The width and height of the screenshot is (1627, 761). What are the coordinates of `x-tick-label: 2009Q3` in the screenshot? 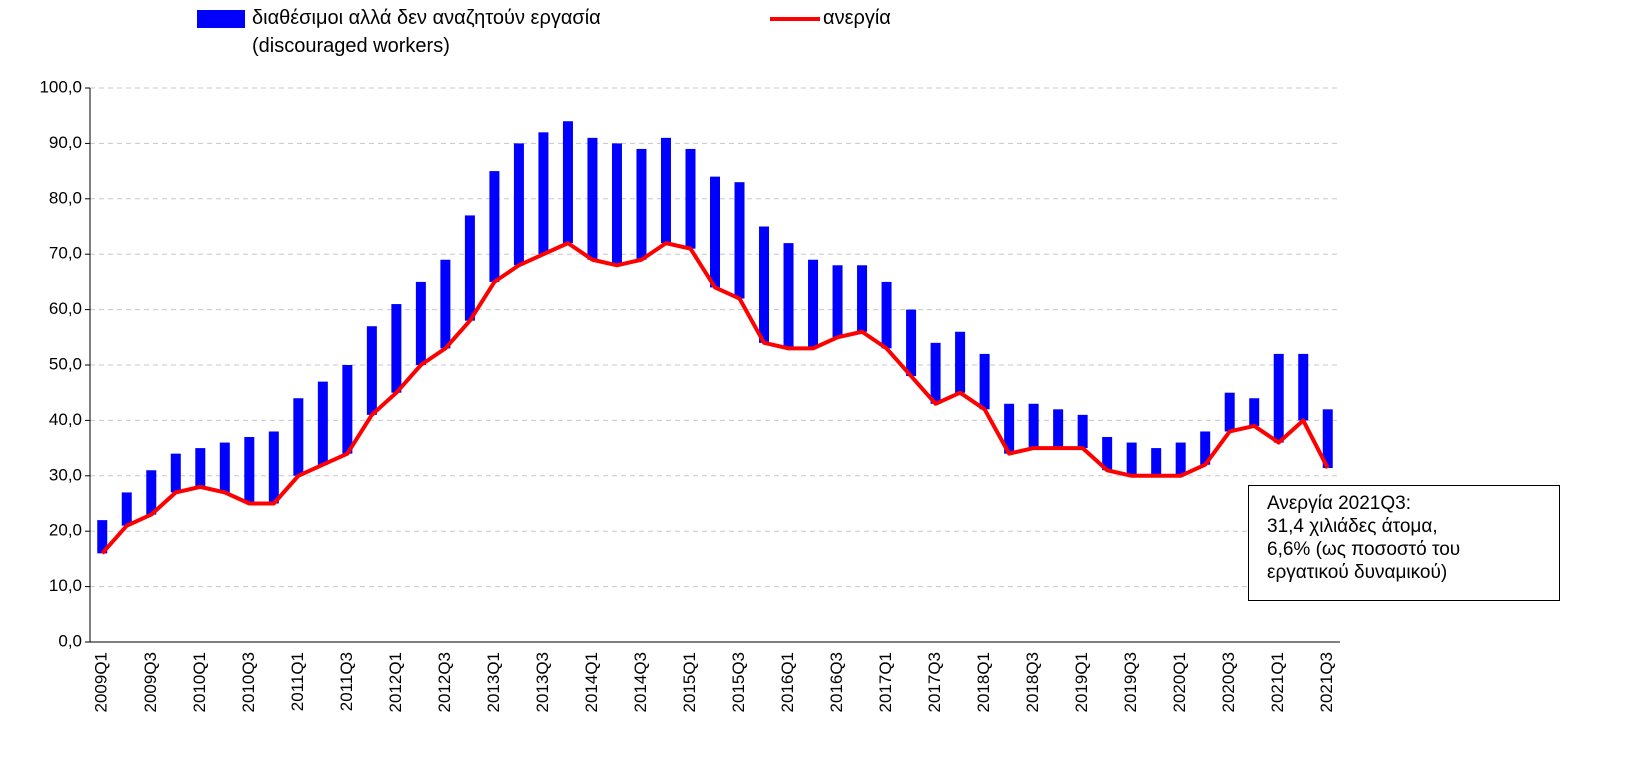 It's located at (150, 682).